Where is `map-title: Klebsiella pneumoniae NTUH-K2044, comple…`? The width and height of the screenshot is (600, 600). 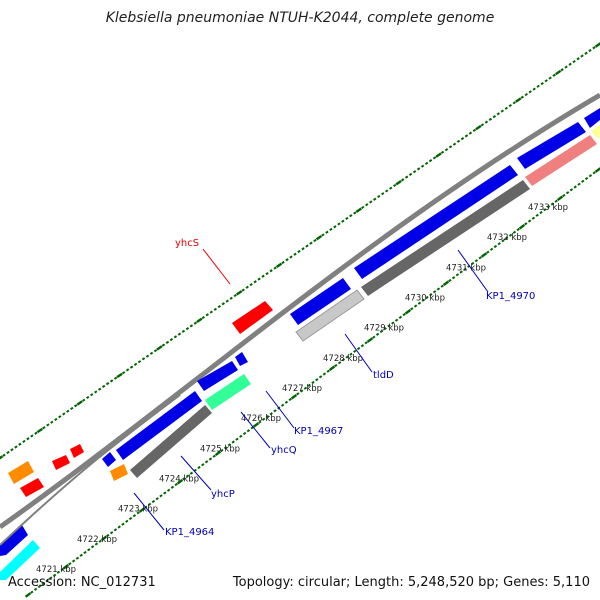 map-title: Klebsiella pneumoniae NTUH-K2044, comple… is located at coordinates (300, 18).